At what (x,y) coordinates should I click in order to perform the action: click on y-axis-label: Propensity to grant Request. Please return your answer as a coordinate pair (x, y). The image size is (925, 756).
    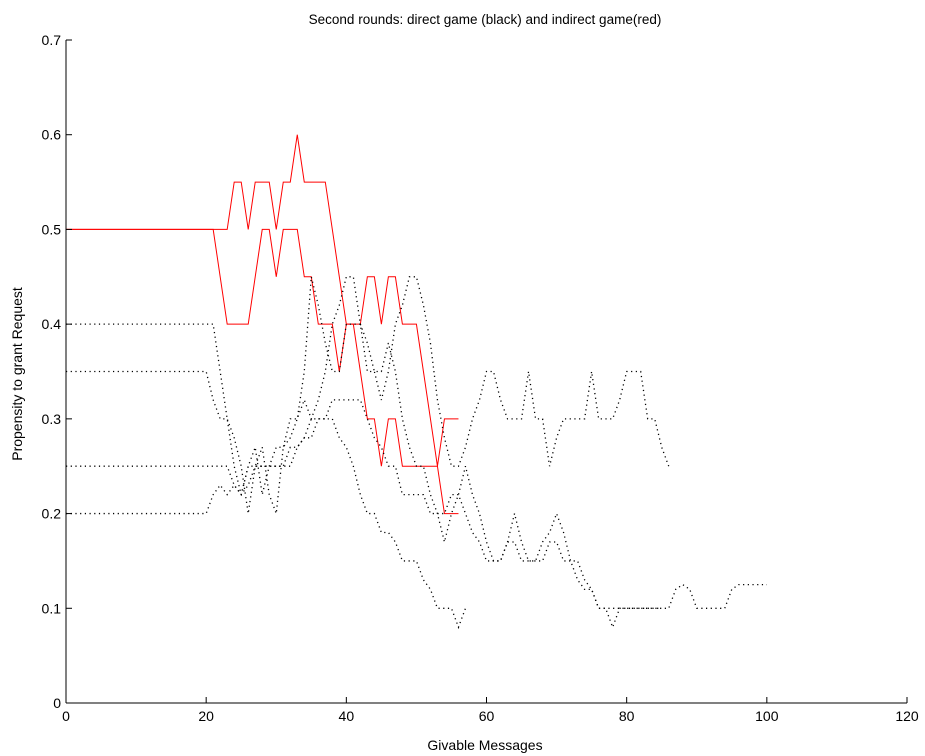
    Looking at the image, I should click on (17, 374).